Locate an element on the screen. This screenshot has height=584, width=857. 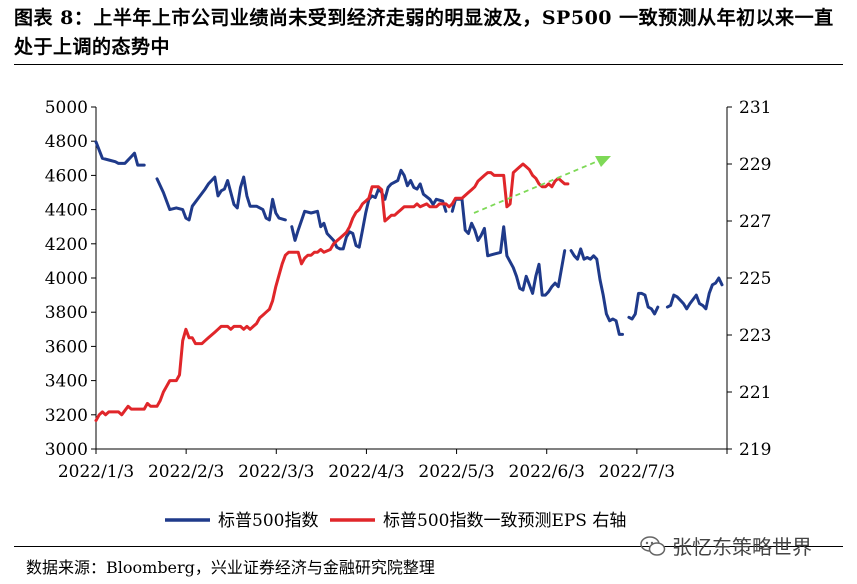
wechat-icon is located at coordinates (653, 545).